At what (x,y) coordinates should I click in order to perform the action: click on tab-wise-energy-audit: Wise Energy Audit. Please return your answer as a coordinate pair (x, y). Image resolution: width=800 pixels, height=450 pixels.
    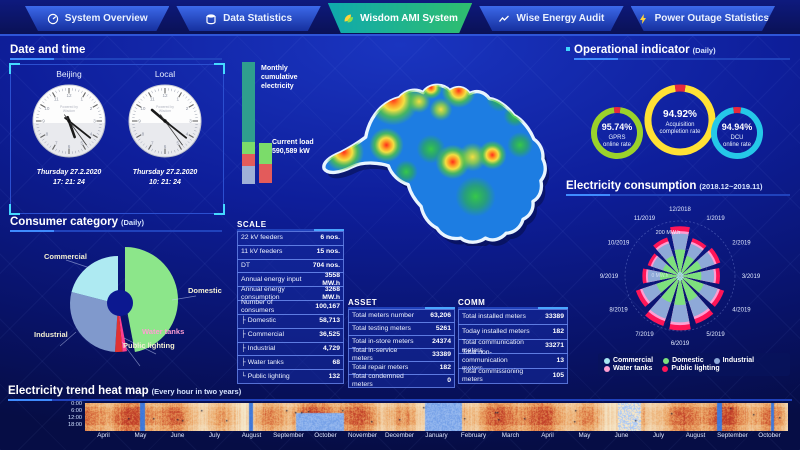
    Looking at the image, I should click on (551, 18).